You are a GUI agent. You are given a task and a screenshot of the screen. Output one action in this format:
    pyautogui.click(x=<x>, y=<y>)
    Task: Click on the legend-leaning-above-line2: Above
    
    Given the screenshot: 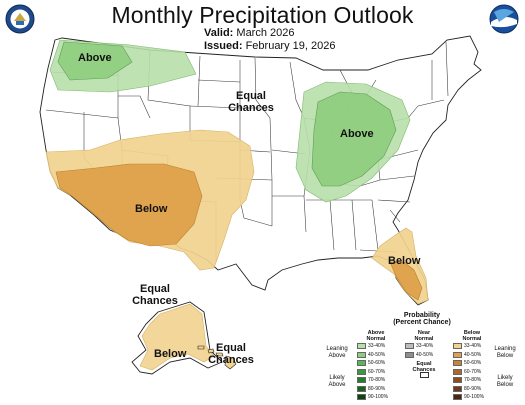 What is the action you would take?
    pyautogui.click(x=337, y=356)
    